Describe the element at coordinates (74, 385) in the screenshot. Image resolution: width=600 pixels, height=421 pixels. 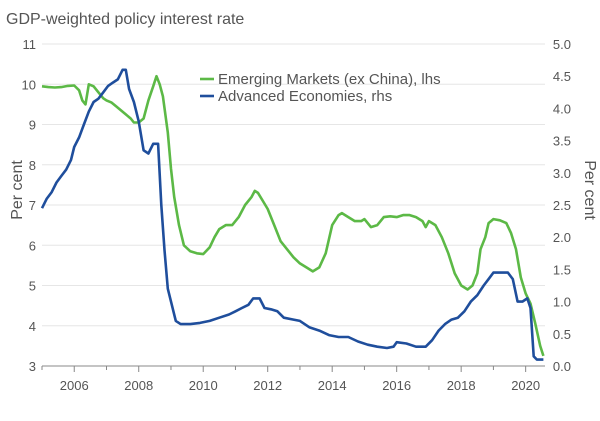
I see `x-tick-label: 2006` at that location.